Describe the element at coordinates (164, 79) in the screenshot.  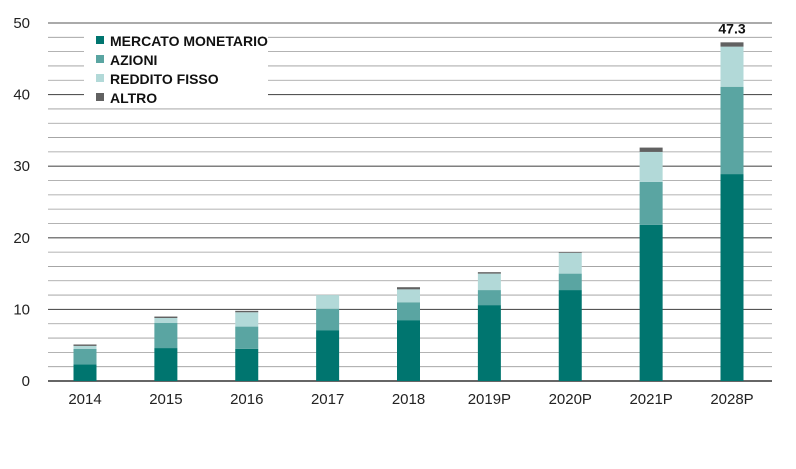
I see `legend-label: REDDITO FISSO` at that location.